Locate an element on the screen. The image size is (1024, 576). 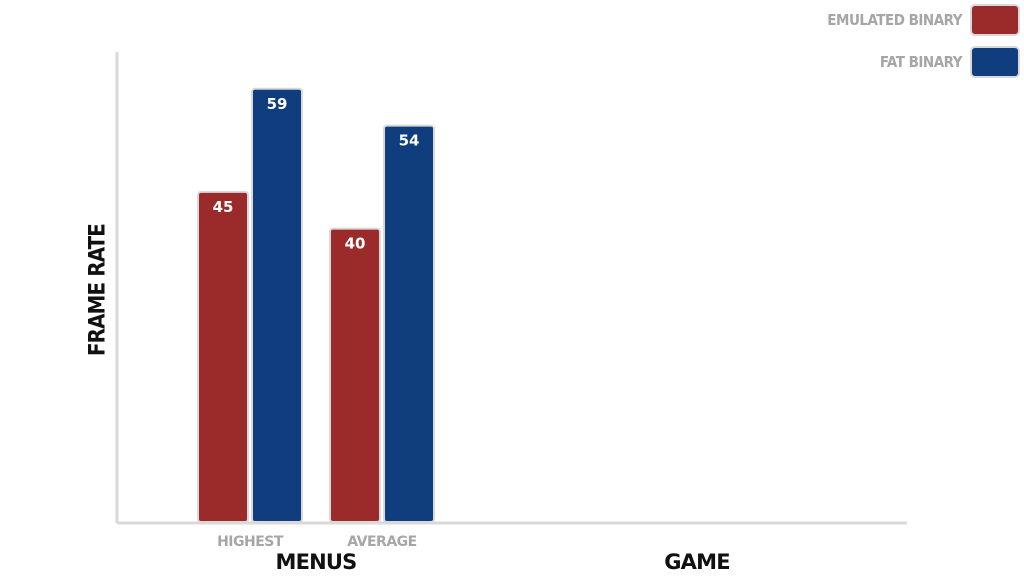
x-group-label-game: GAME is located at coordinates (697, 562).